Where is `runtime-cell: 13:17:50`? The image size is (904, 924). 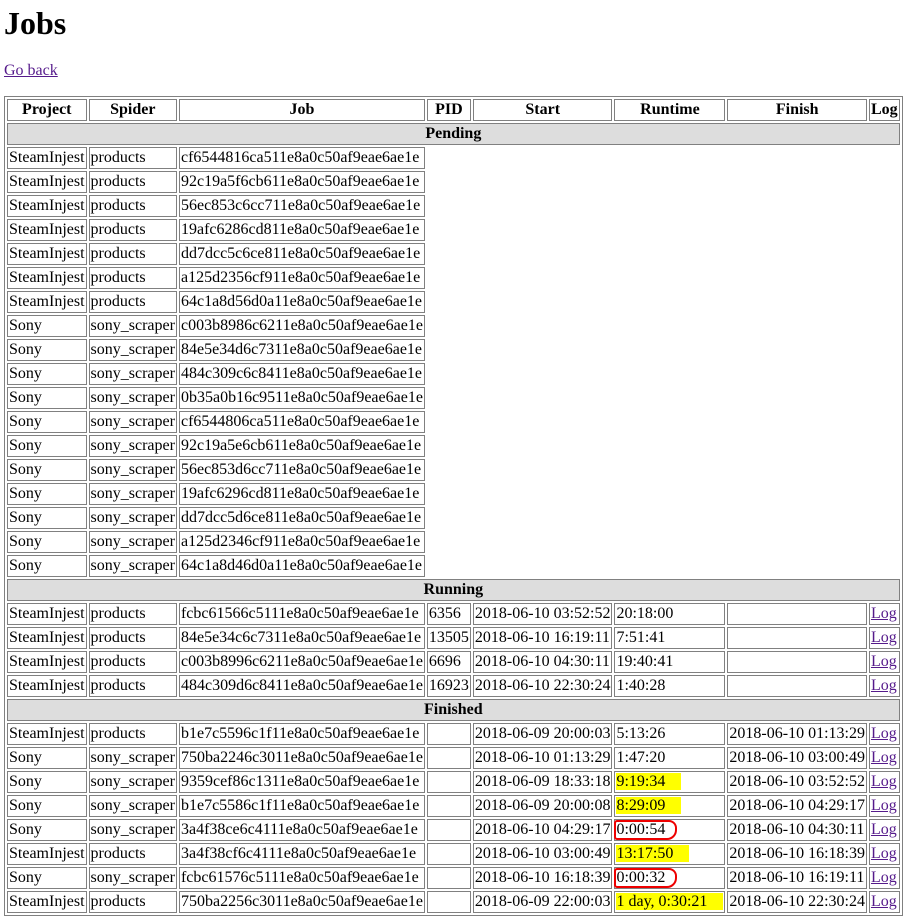
runtime-cell: 13:17:50 is located at coordinates (670, 854).